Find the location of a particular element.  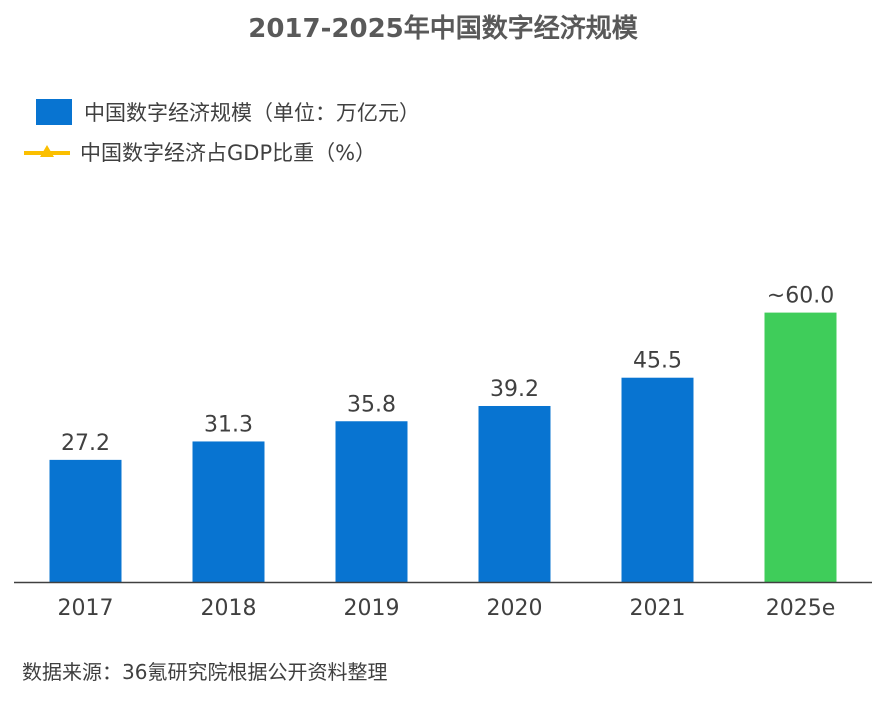

legend-line-swatch is located at coordinates (47, 151).